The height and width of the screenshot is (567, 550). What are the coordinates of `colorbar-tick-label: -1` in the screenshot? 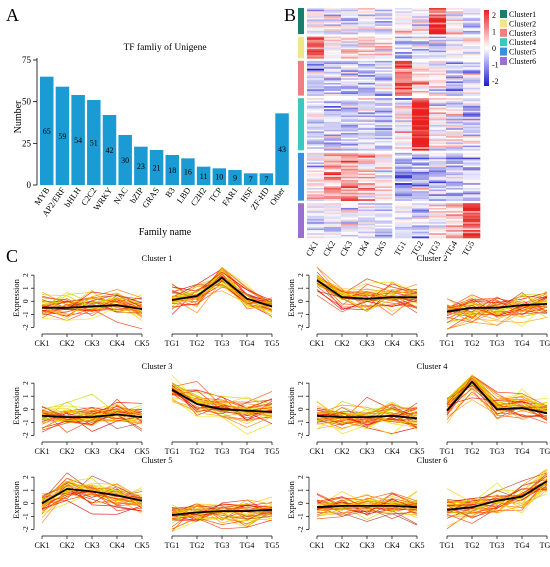 It's located at (495, 65).